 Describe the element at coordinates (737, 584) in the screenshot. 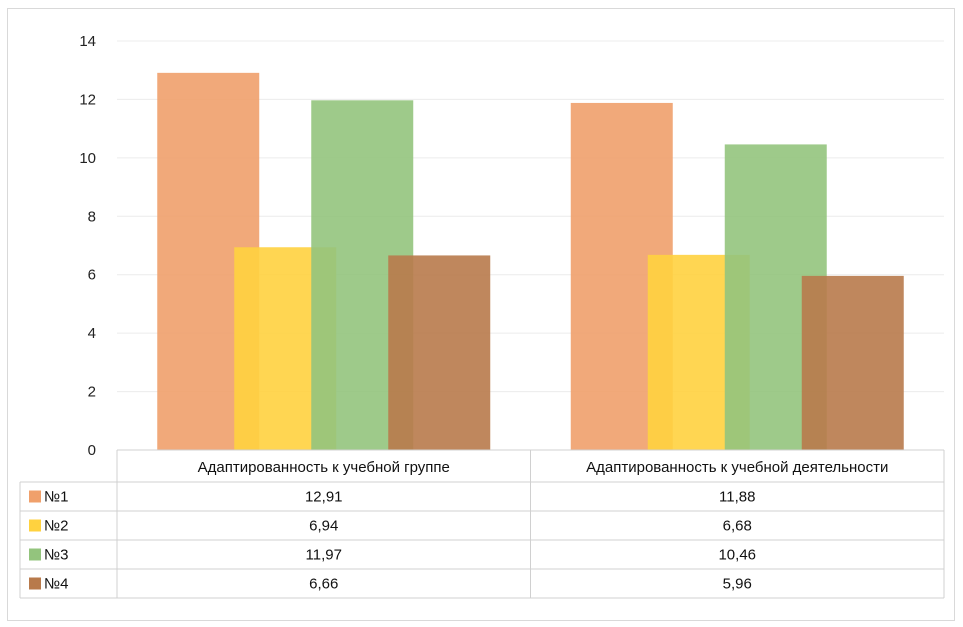

I see `data-label: 5,96` at that location.